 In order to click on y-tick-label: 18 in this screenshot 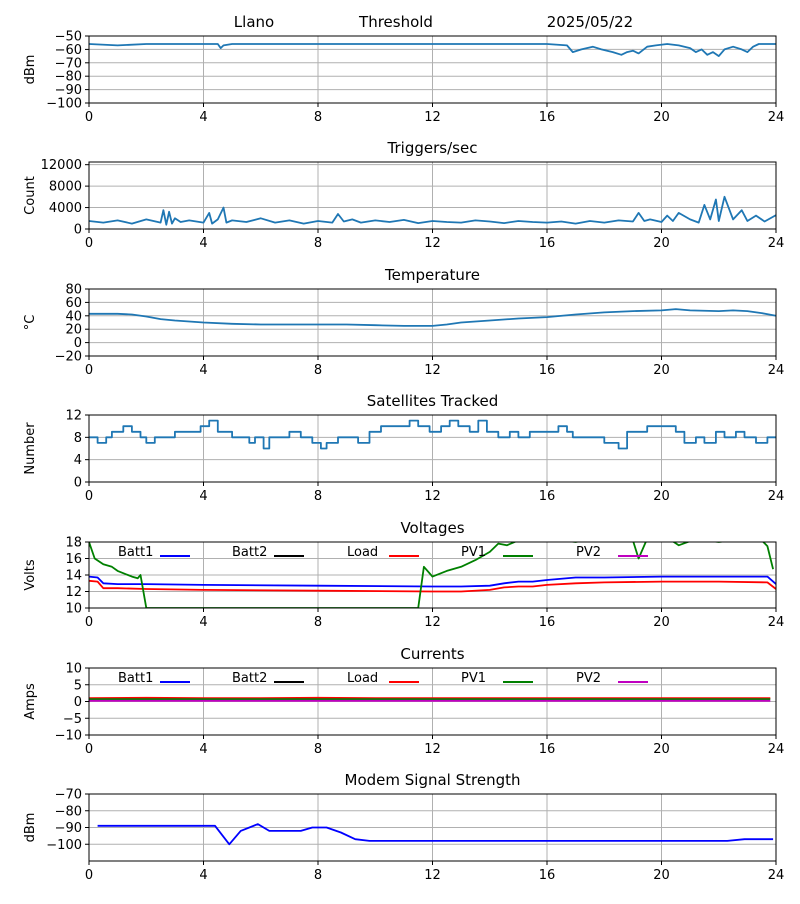, I will do `click(73, 543)`.